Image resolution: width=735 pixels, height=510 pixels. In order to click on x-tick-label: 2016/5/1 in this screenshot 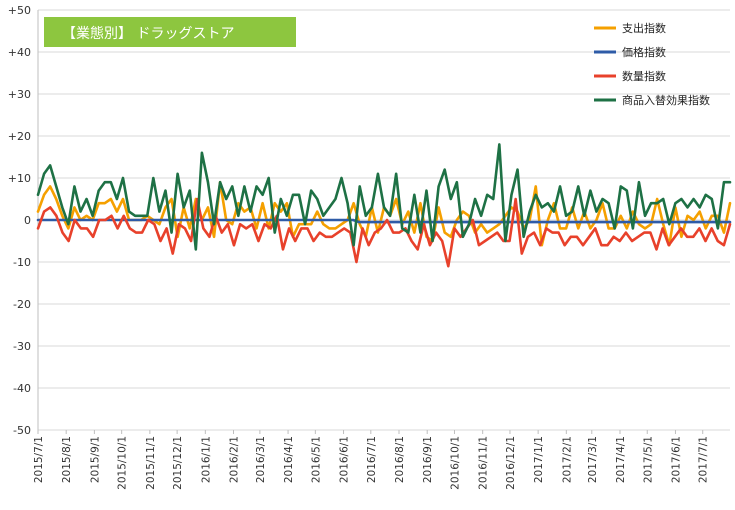, I will do `click(316, 459)`.